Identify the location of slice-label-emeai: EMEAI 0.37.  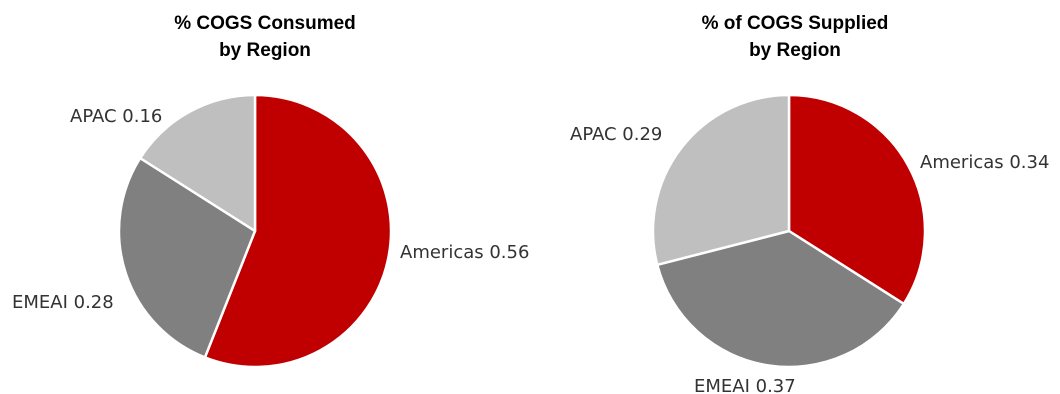
(745, 385).